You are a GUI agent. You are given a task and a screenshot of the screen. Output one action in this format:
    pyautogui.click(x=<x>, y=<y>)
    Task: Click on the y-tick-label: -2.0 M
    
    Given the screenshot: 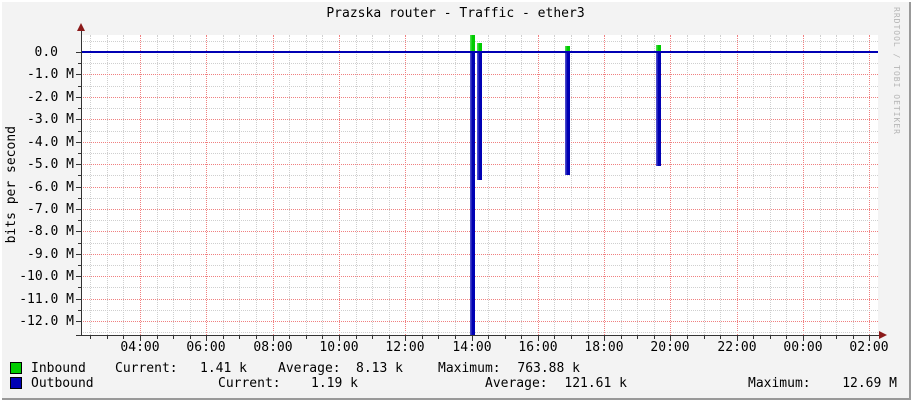 What is the action you would take?
    pyautogui.click(x=50, y=97)
    